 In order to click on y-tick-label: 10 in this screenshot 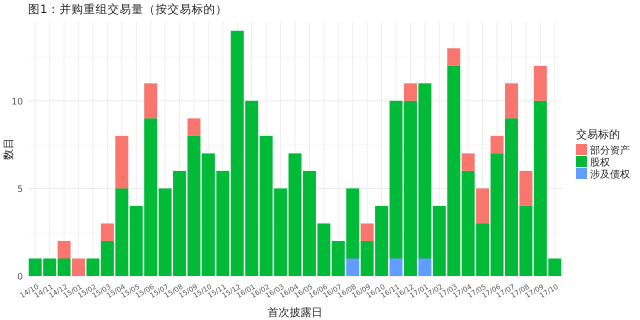, I will do `click(18, 102)`.